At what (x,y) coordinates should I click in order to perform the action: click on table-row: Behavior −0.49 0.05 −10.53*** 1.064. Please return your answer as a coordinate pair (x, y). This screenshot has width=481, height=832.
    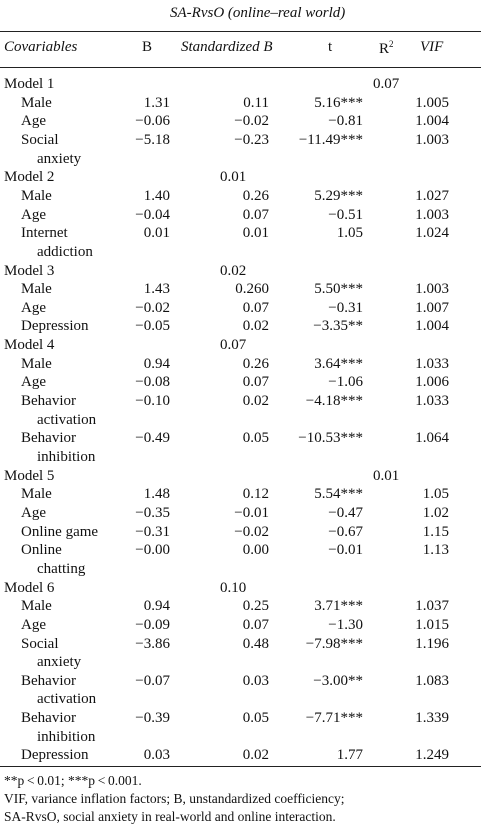
    Looking at the image, I should click on (240, 438).